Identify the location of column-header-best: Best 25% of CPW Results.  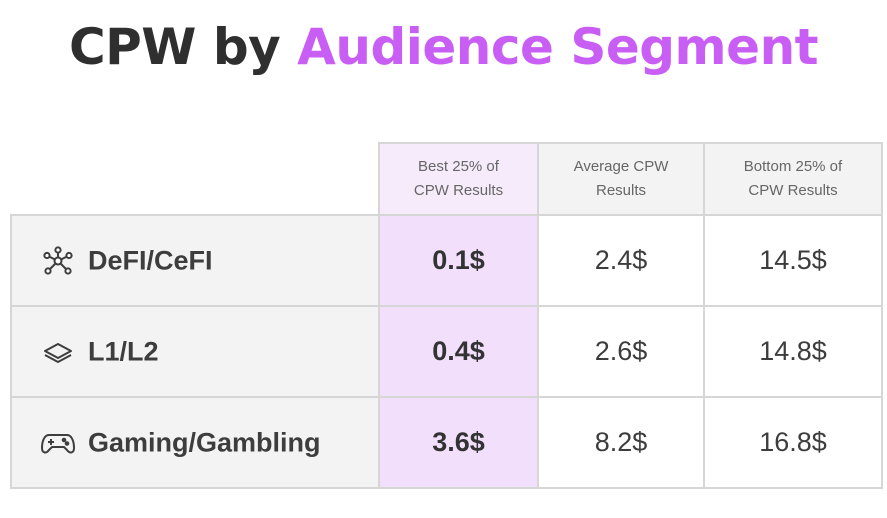
(458, 179).